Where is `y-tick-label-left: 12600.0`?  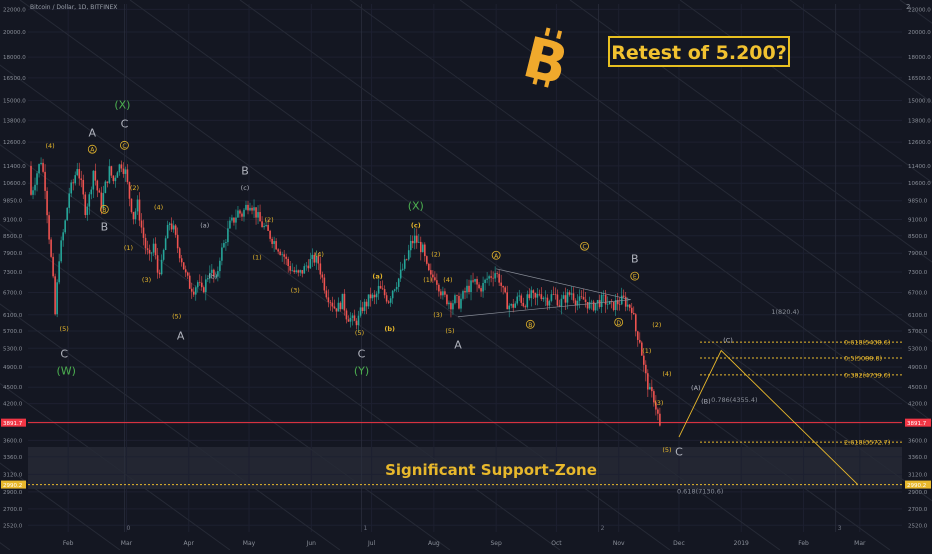 y-tick-label-left: 12600.0 is located at coordinates (14, 143).